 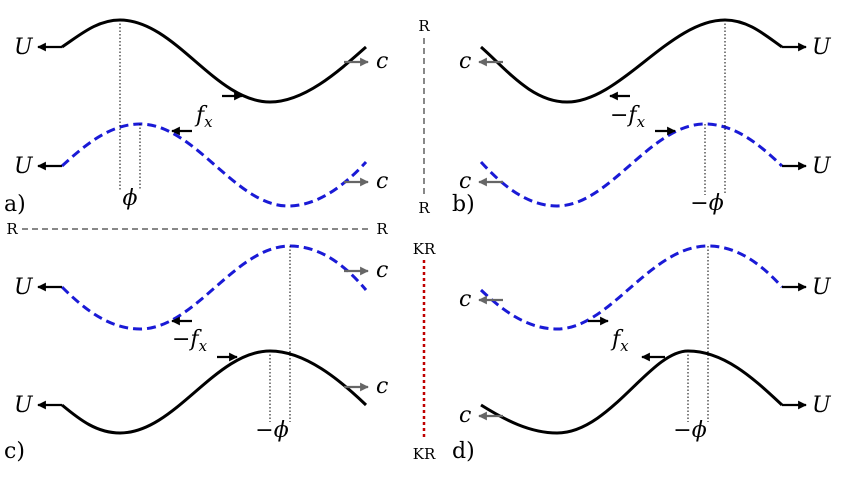 I want to click on panel-c-solid-wave, so click(x=214, y=392).